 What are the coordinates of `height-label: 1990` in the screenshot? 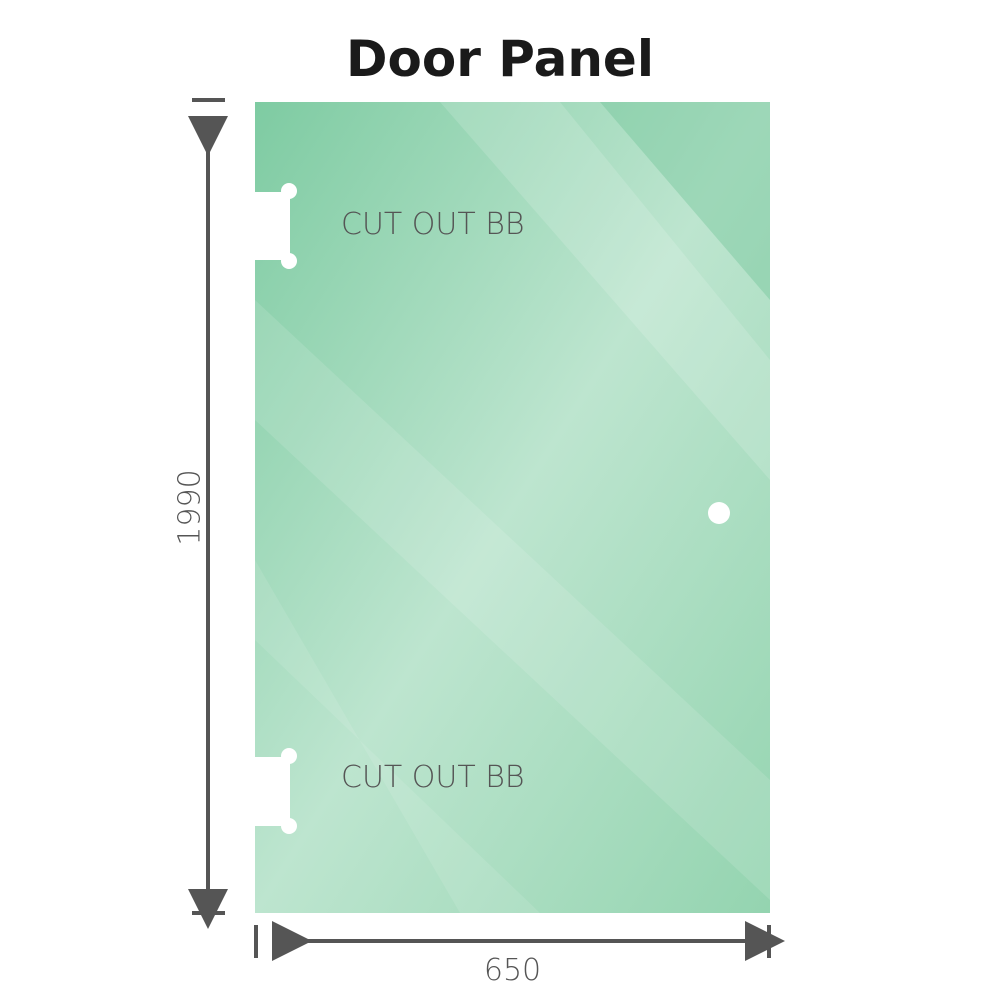 It's located at (190, 507).